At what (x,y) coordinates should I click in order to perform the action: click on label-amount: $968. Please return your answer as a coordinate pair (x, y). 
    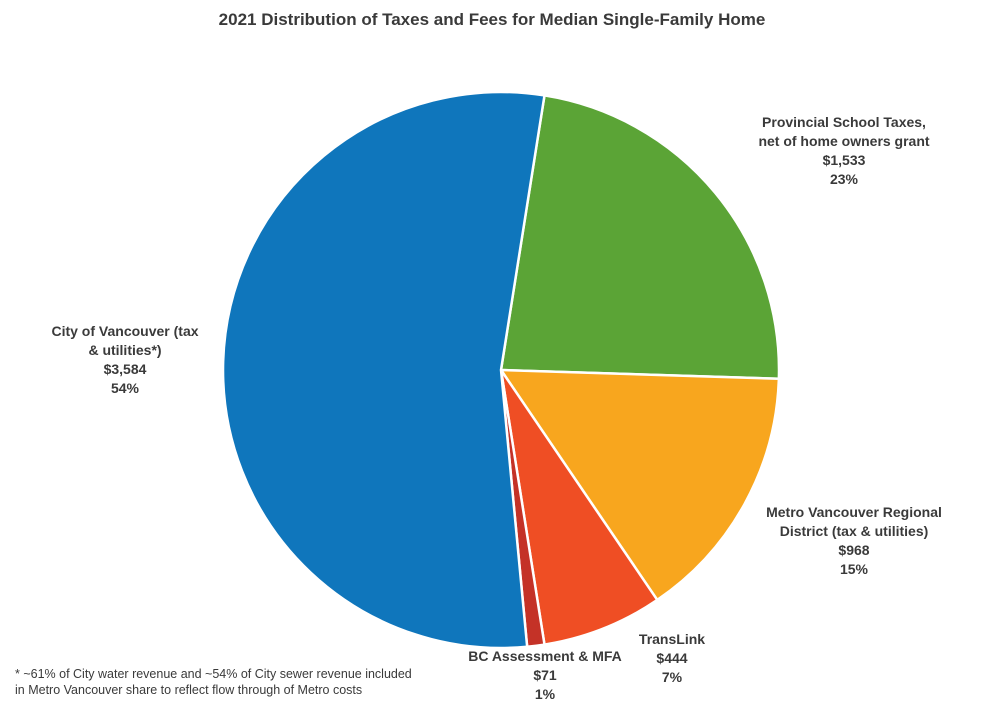
    Looking at the image, I should click on (854, 550).